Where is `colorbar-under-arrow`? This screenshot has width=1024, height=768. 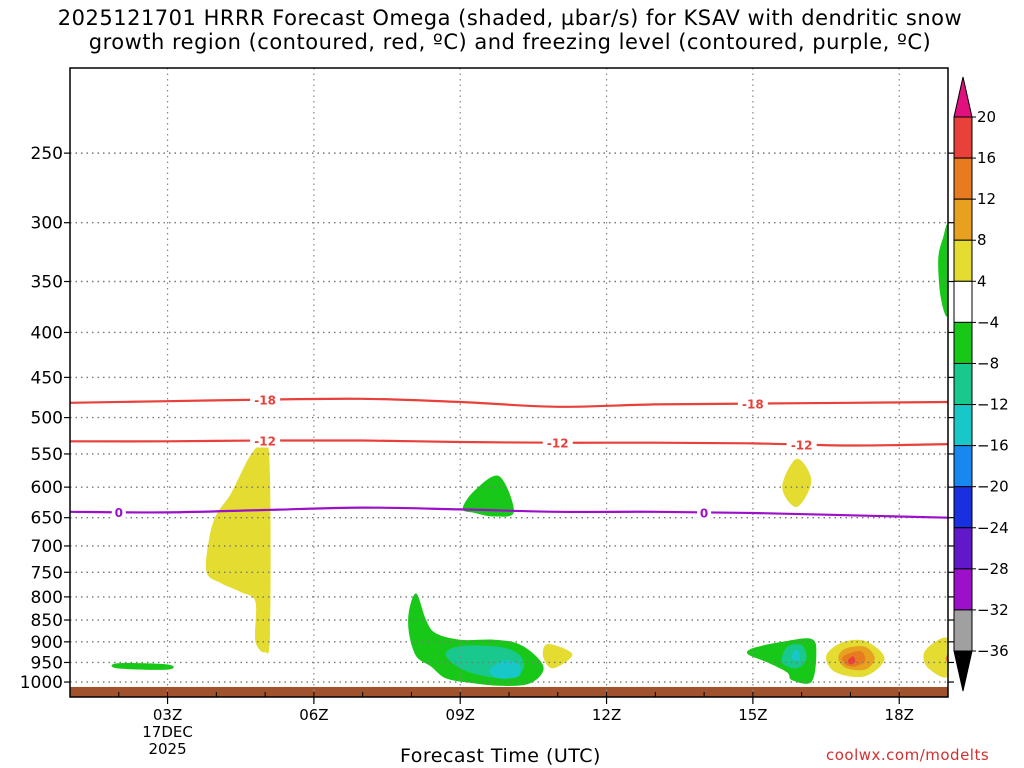 colorbar-under-arrow is located at coordinates (963, 671).